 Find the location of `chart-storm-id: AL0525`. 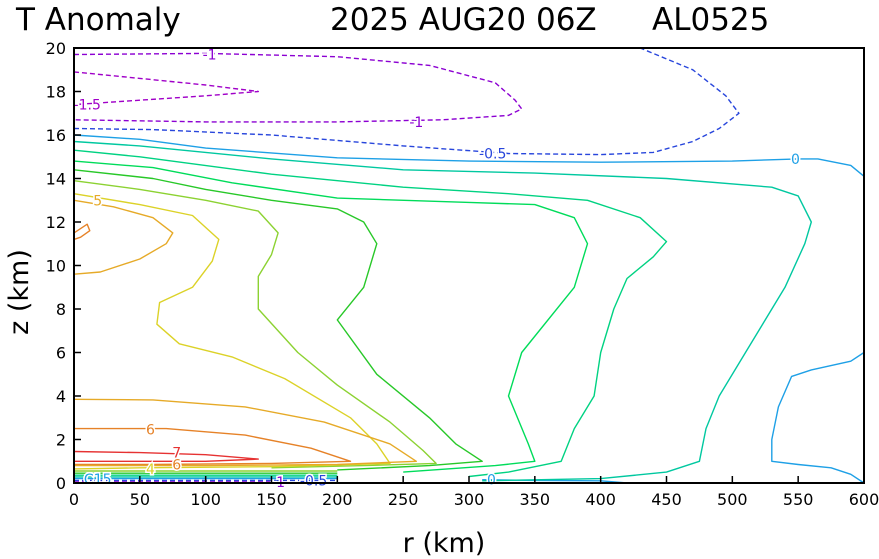

chart-storm-id: AL0525 is located at coordinates (710, 20).